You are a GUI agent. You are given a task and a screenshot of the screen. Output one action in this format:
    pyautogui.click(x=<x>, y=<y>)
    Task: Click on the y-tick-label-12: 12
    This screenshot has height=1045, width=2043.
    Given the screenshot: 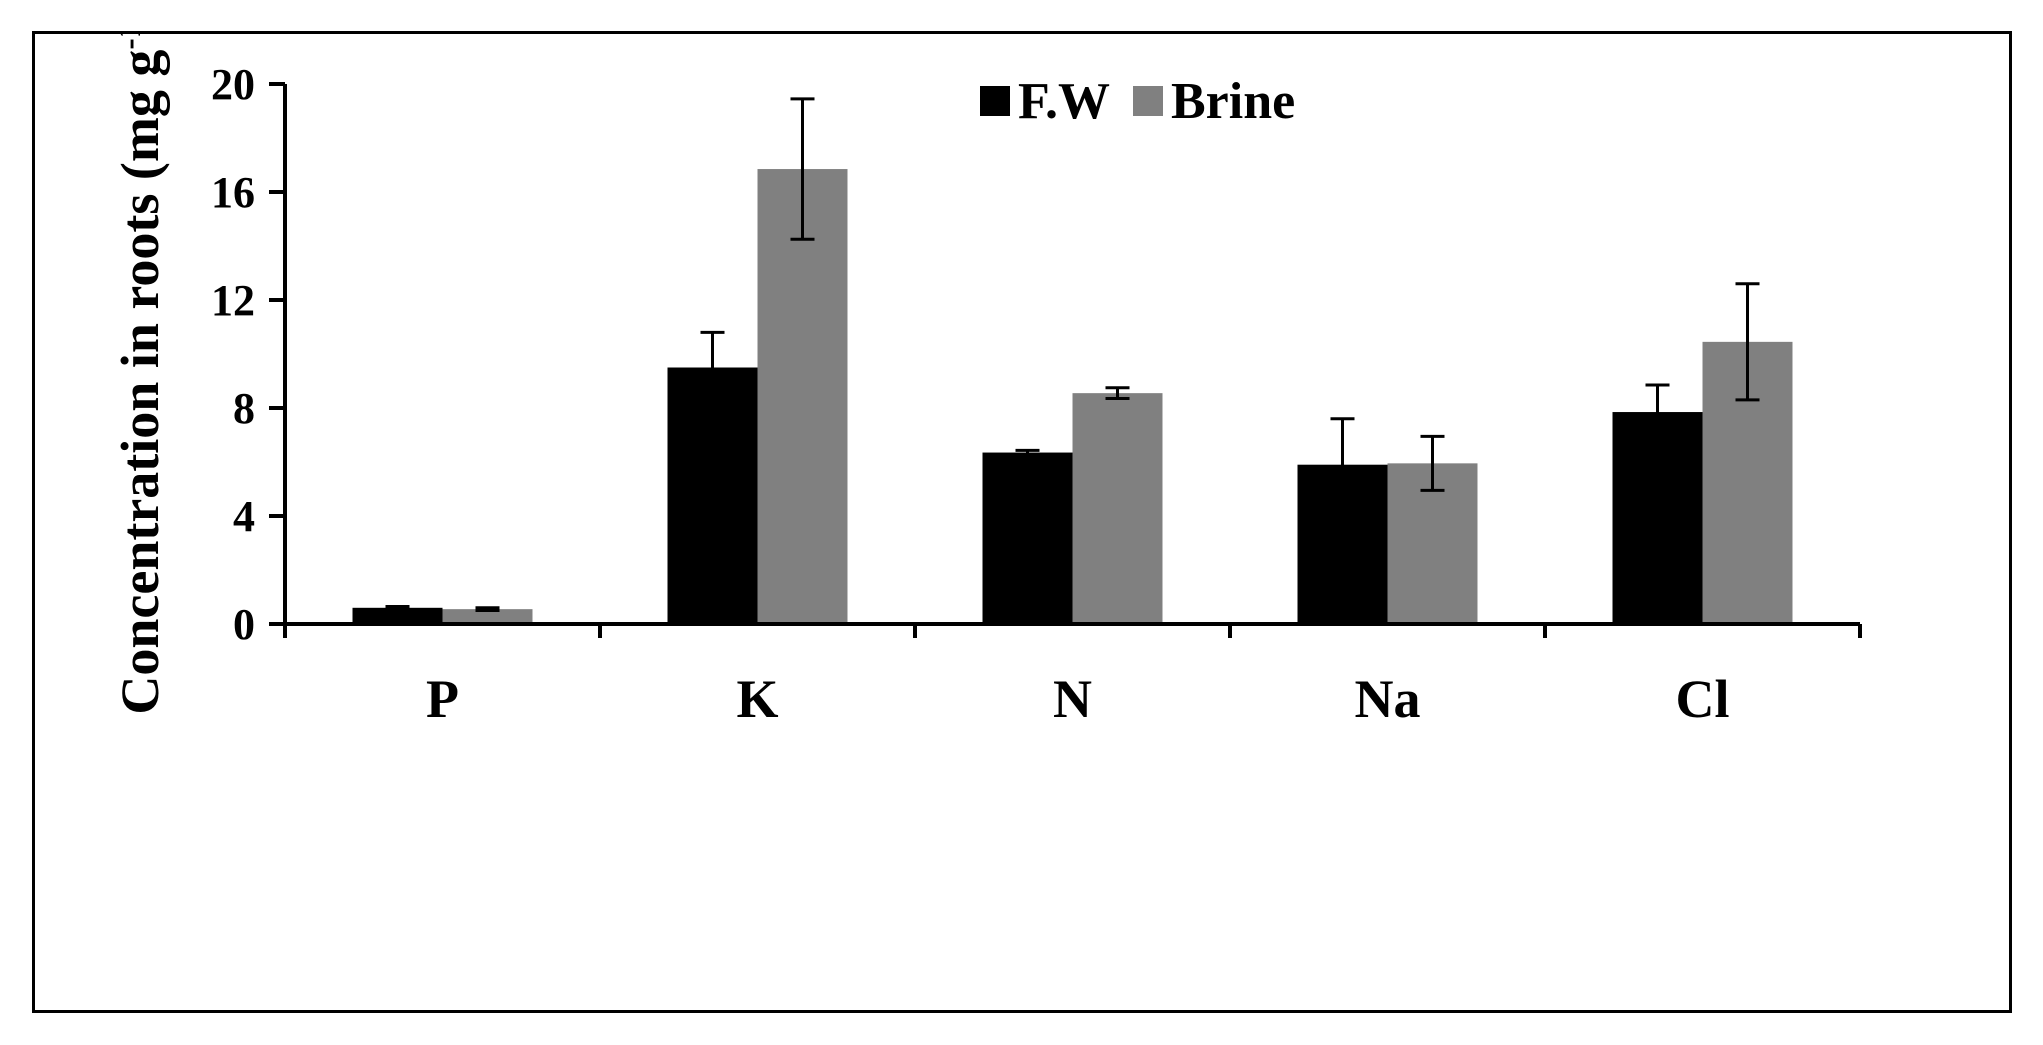 What is the action you would take?
    pyautogui.click(x=233, y=300)
    